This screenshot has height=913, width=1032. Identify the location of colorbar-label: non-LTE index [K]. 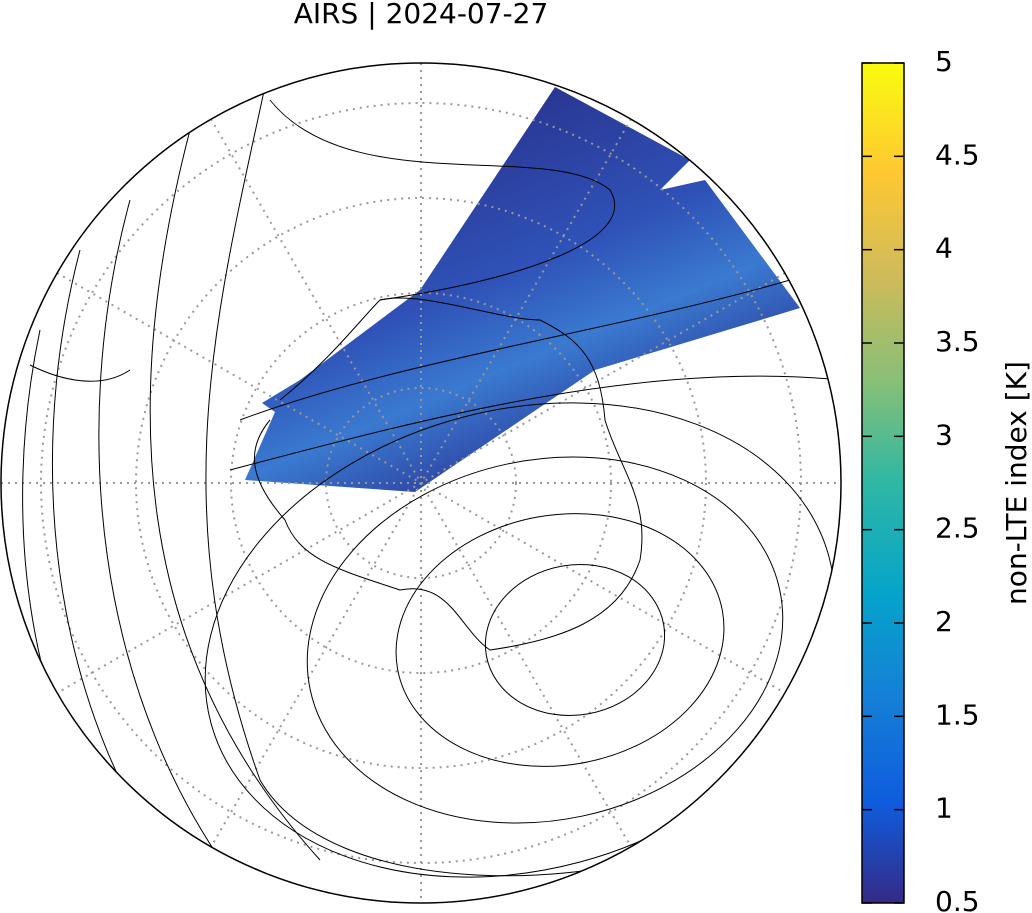
(1016, 483).